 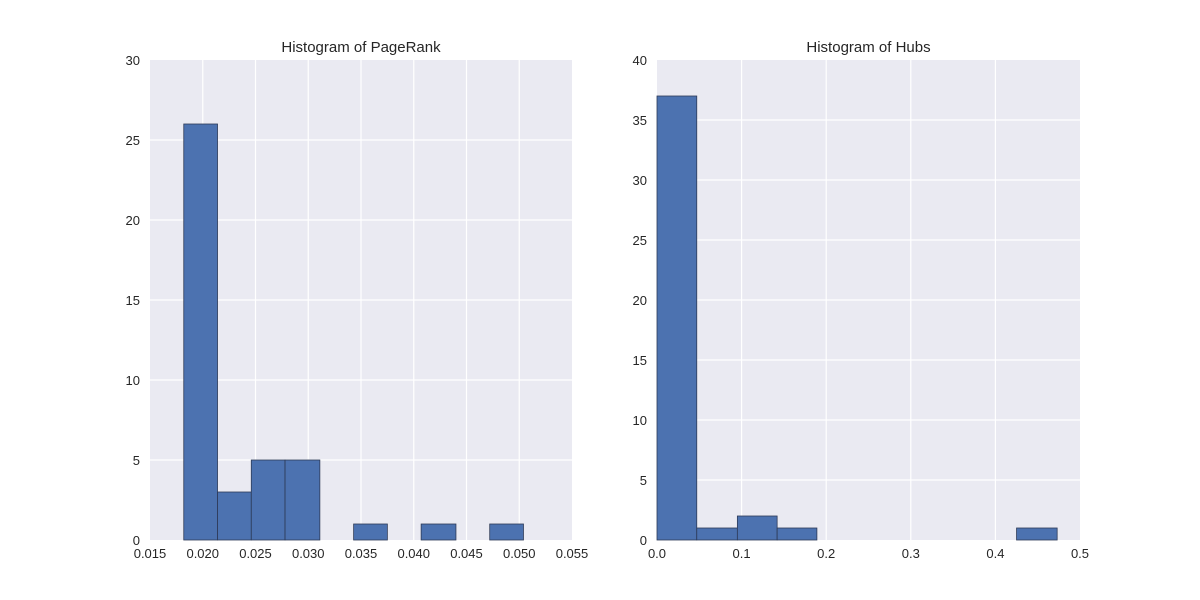 I want to click on x-tick-label: 0.5, so click(x=1080, y=553).